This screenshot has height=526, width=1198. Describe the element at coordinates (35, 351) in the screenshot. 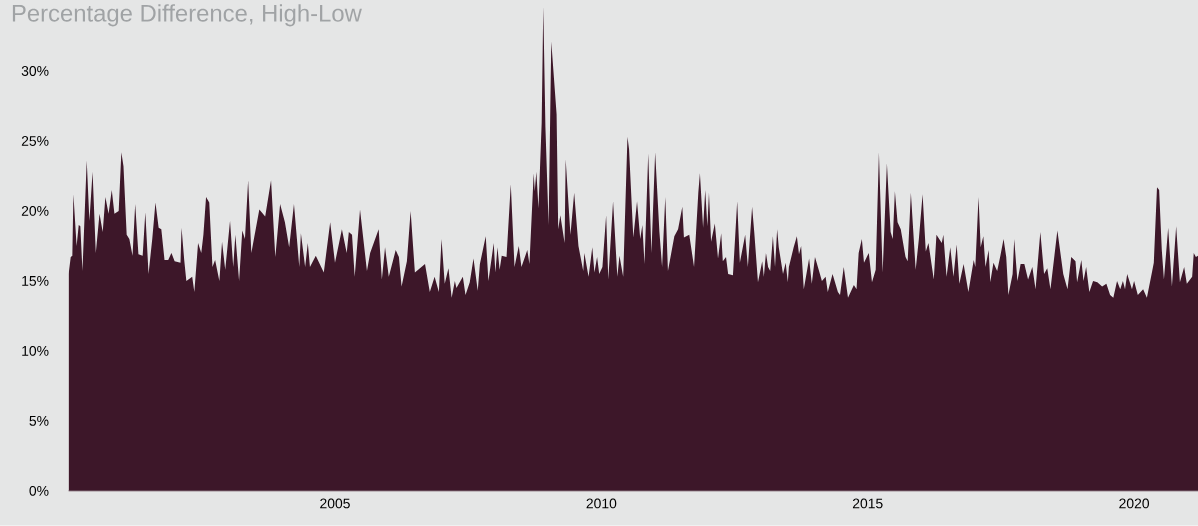

I see `y-tick-label: 10%` at that location.